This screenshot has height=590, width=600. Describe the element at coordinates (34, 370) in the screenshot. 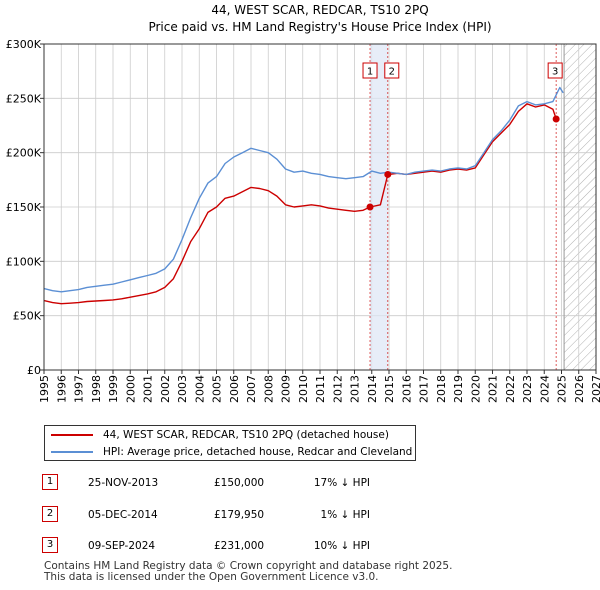

I see `y-tick-label: £0` at that location.